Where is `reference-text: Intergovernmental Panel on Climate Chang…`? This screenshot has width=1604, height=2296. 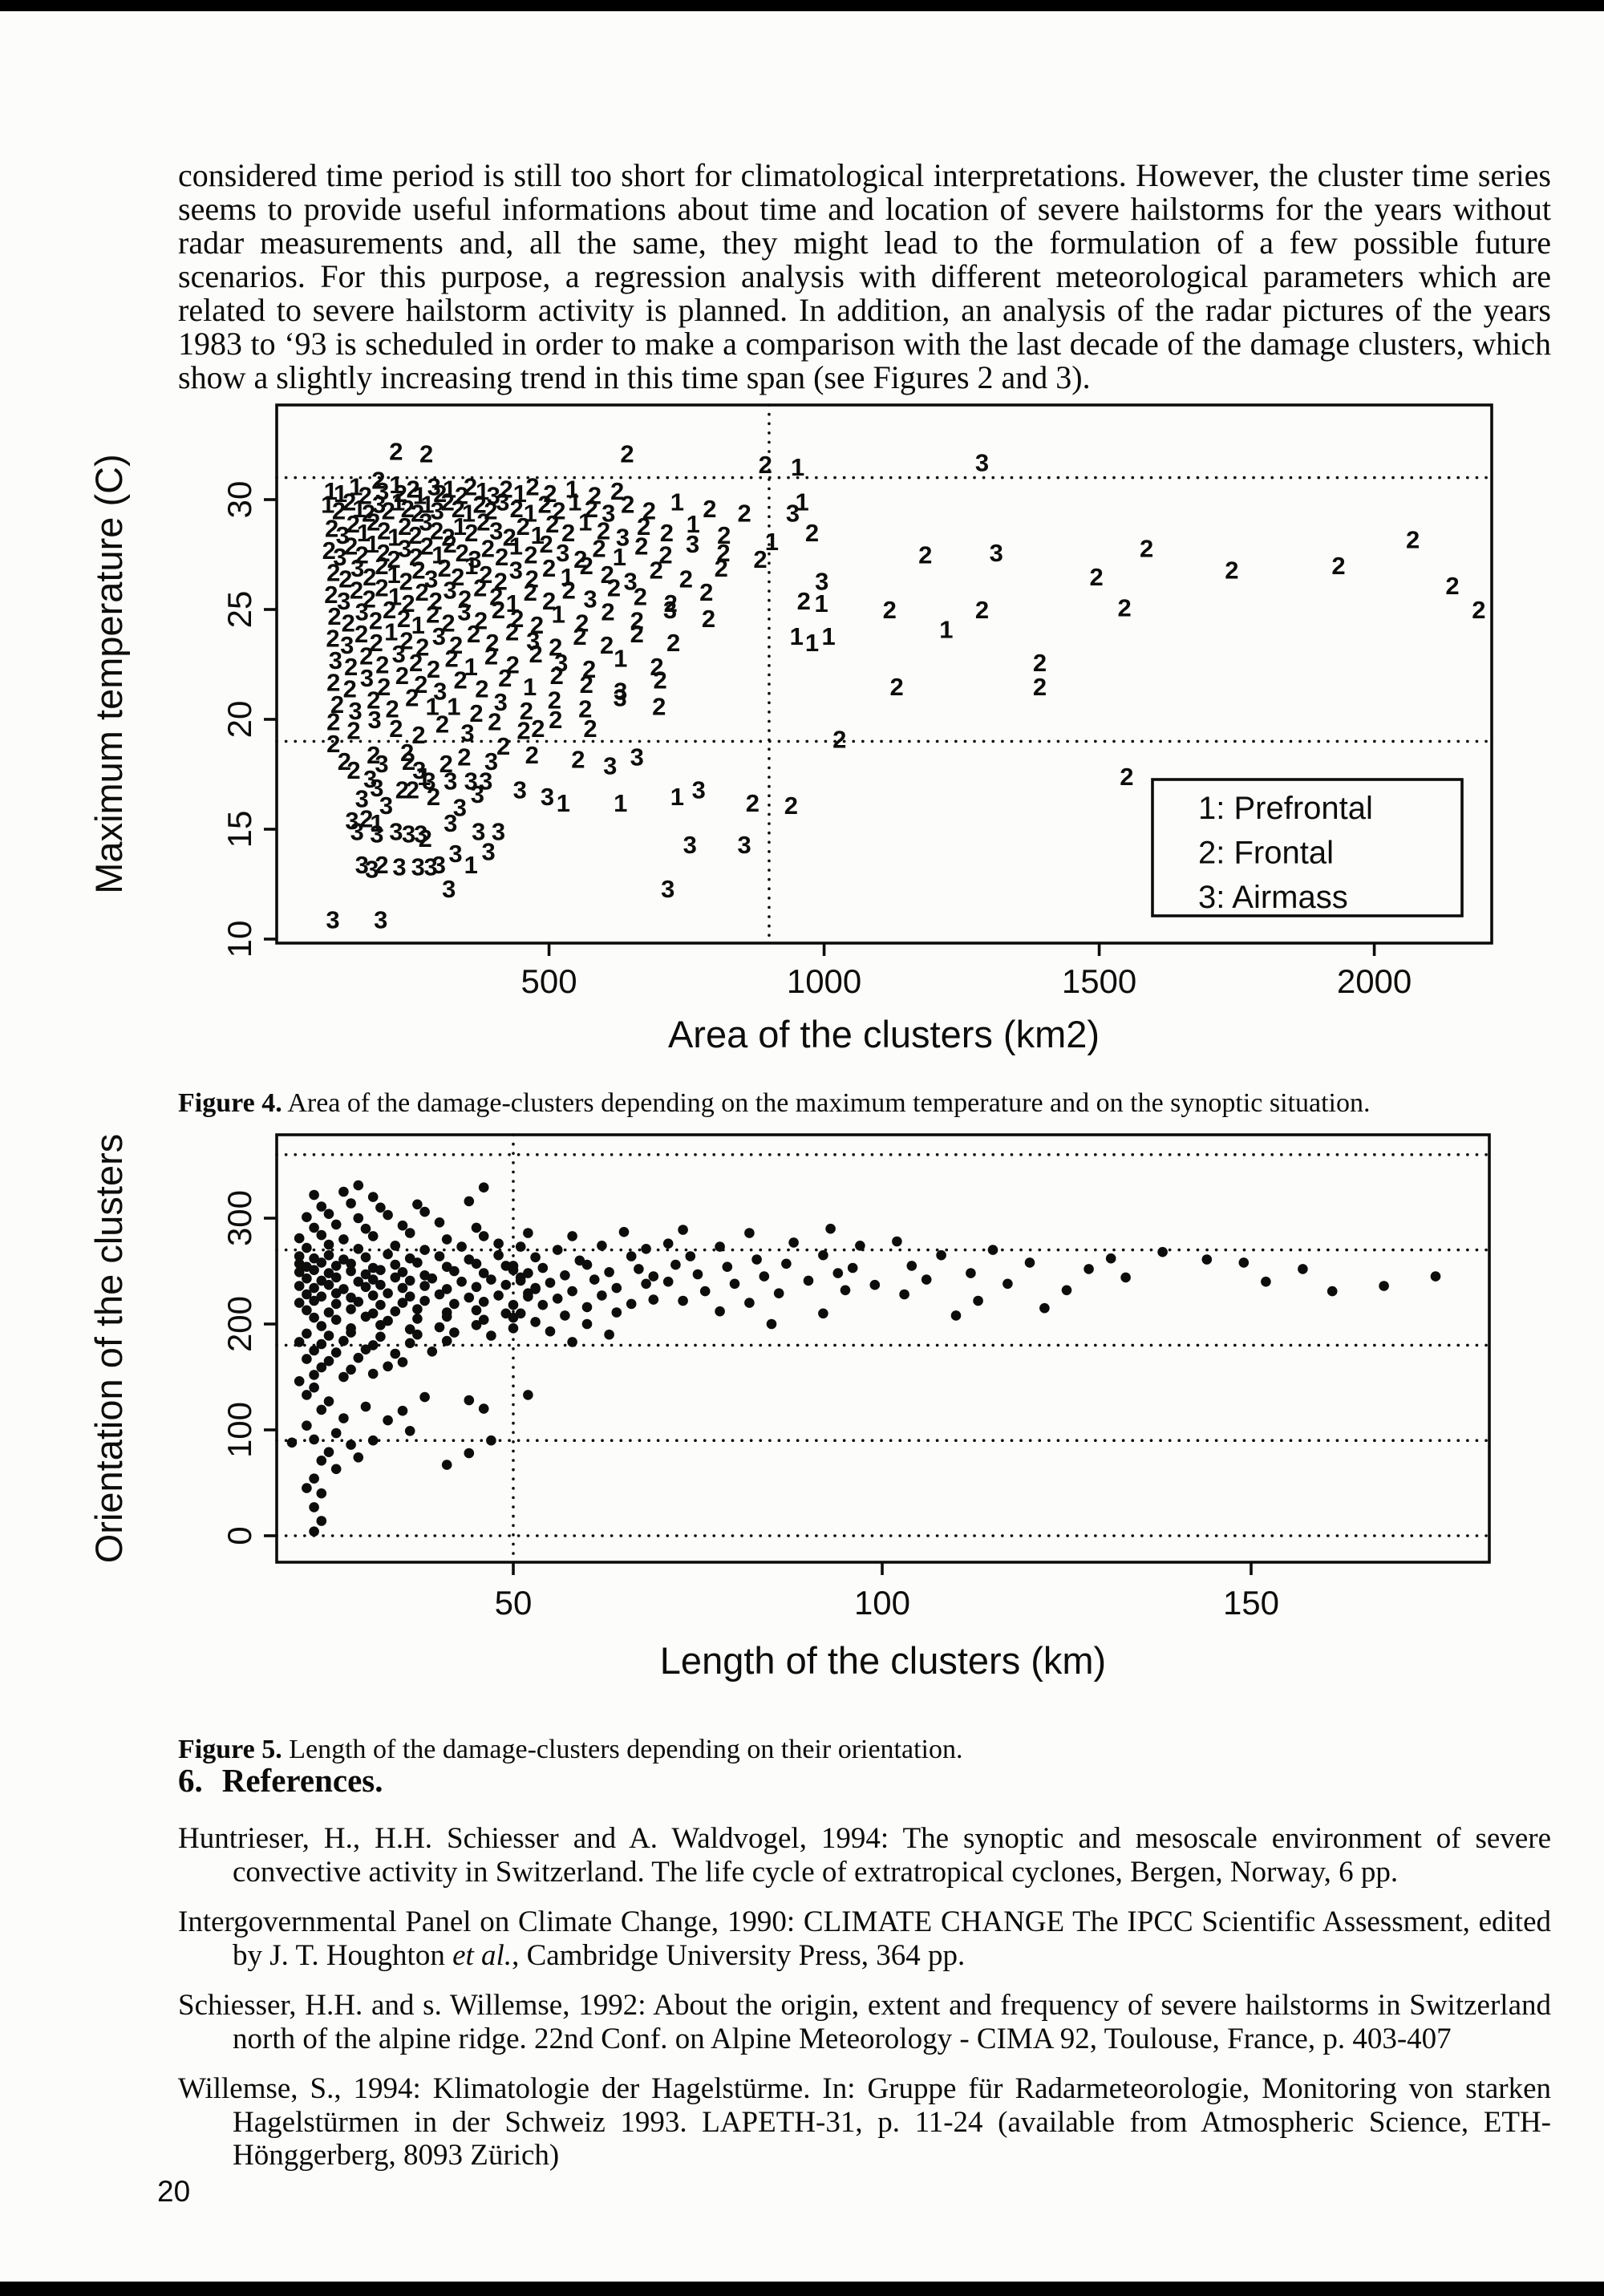
reference-text: Intergovernmental Panel on Climate Chang… is located at coordinates (864, 1939).